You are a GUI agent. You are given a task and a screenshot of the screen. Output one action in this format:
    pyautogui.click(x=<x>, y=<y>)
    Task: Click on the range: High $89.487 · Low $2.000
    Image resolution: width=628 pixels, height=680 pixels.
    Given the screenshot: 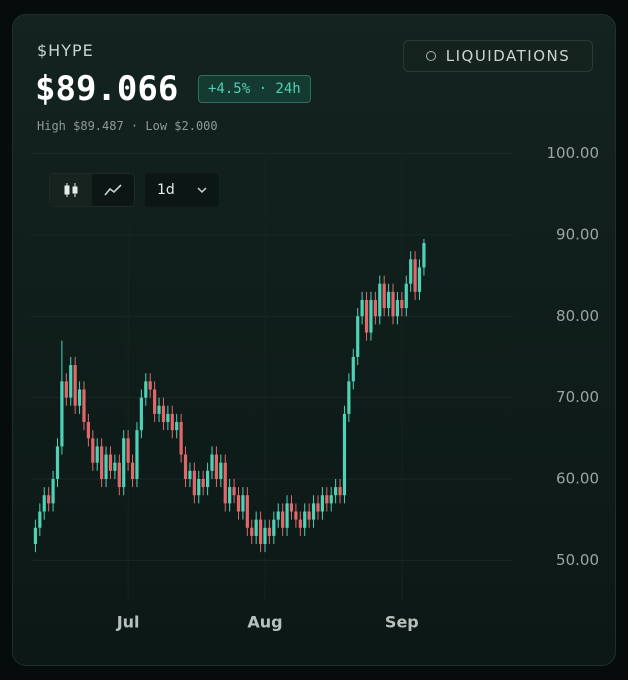 What is the action you would take?
    pyautogui.click(x=127, y=126)
    